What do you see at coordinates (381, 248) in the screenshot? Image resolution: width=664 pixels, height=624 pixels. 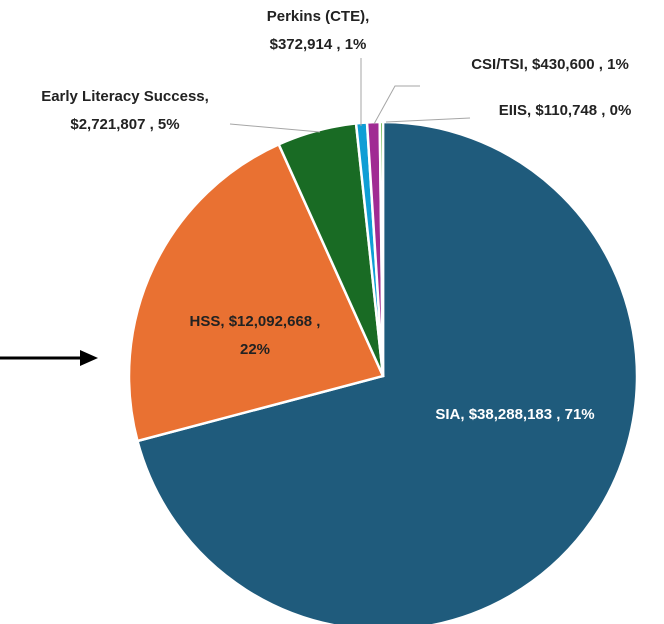 I see `pie-slice` at bounding box center [381, 248].